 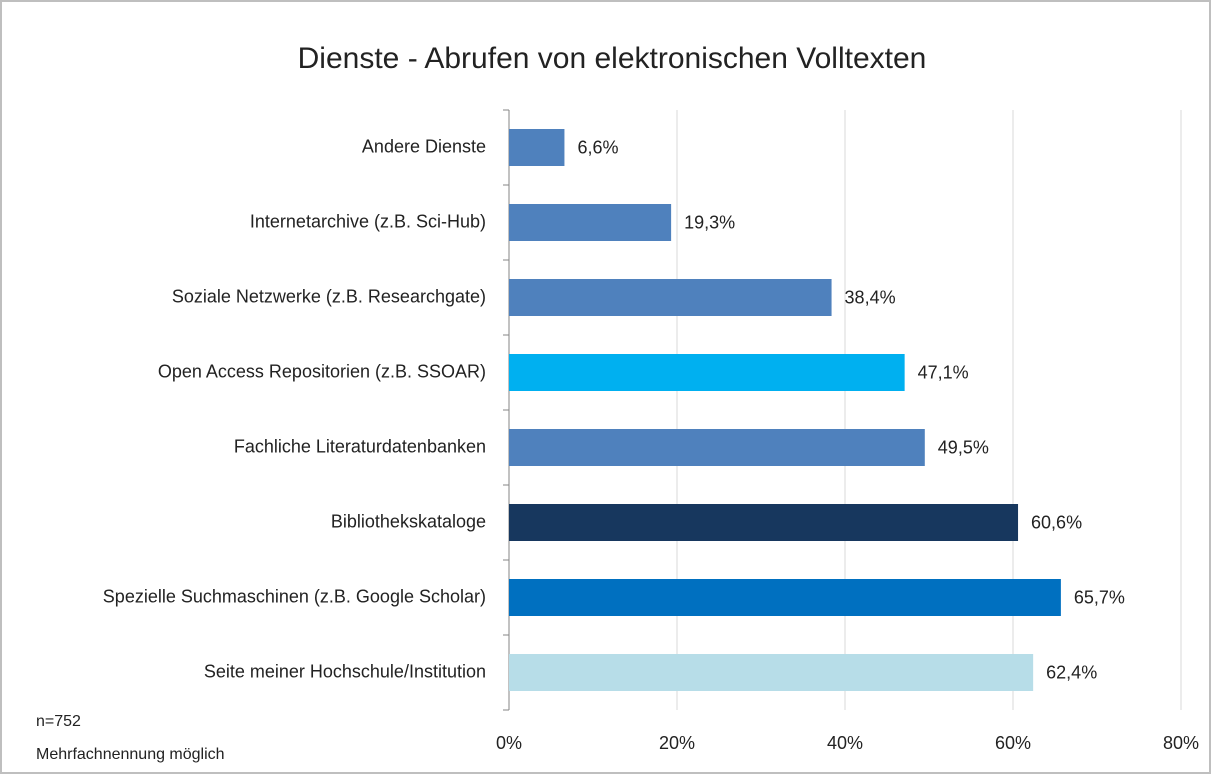 What do you see at coordinates (509, 743) in the screenshot?
I see `x-tick-label: 0%` at bounding box center [509, 743].